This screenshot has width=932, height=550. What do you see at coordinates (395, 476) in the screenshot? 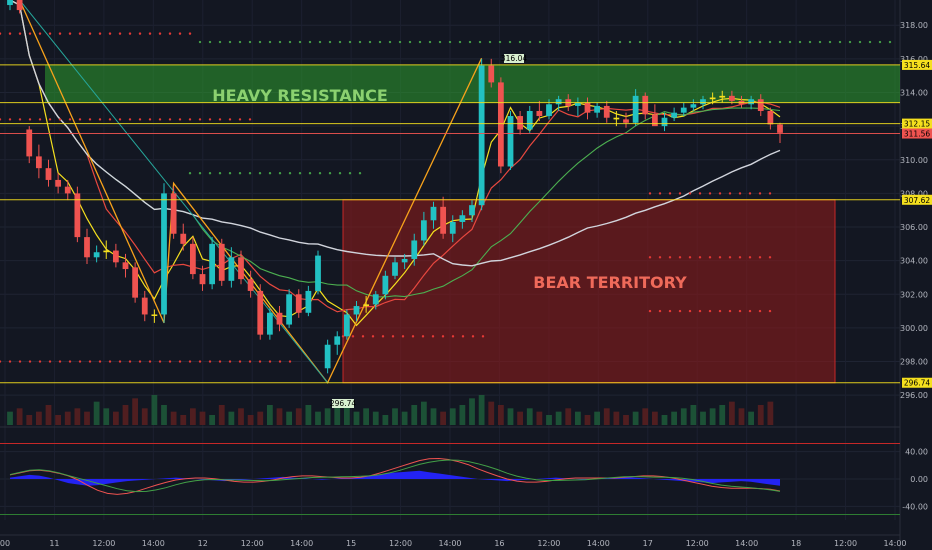
I see `oscillator-signal-line` at bounding box center [395, 476].